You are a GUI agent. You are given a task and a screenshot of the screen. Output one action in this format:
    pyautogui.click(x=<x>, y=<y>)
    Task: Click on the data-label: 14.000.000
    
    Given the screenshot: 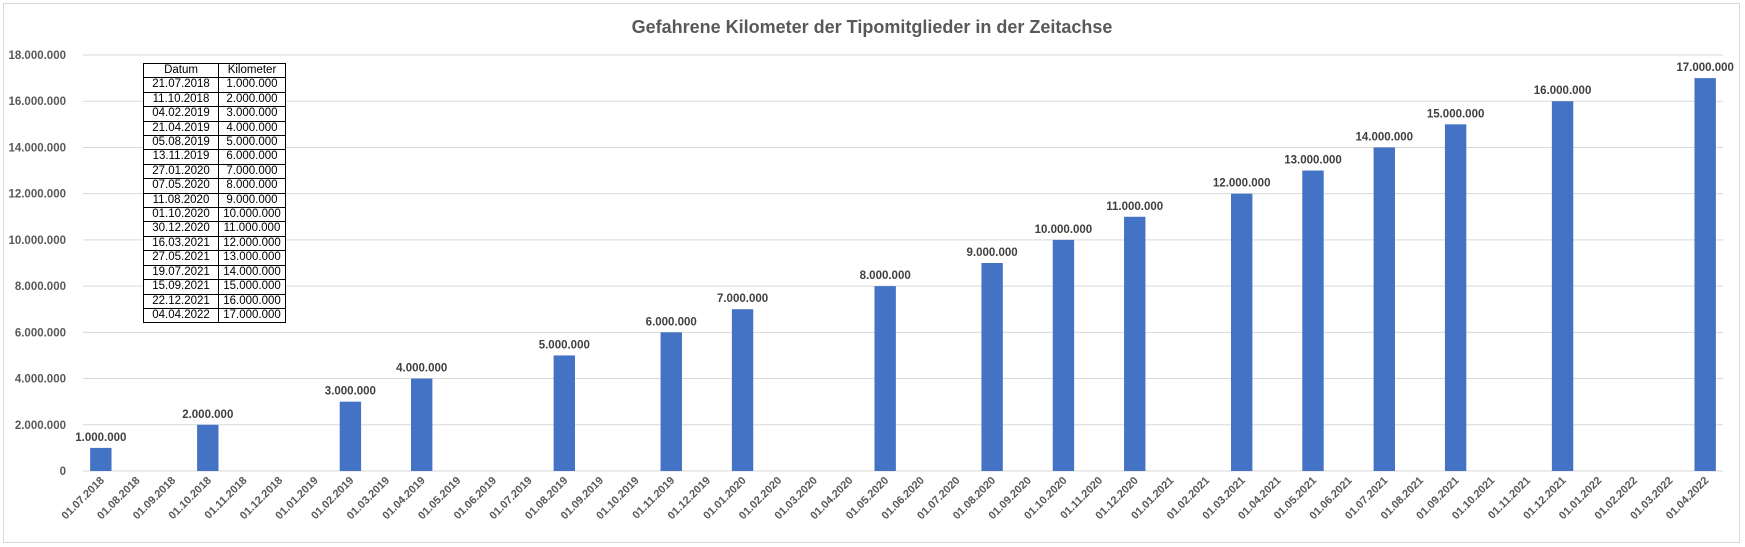 What is the action you would take?
    pyautogui.click(x=1385, y=137)
    